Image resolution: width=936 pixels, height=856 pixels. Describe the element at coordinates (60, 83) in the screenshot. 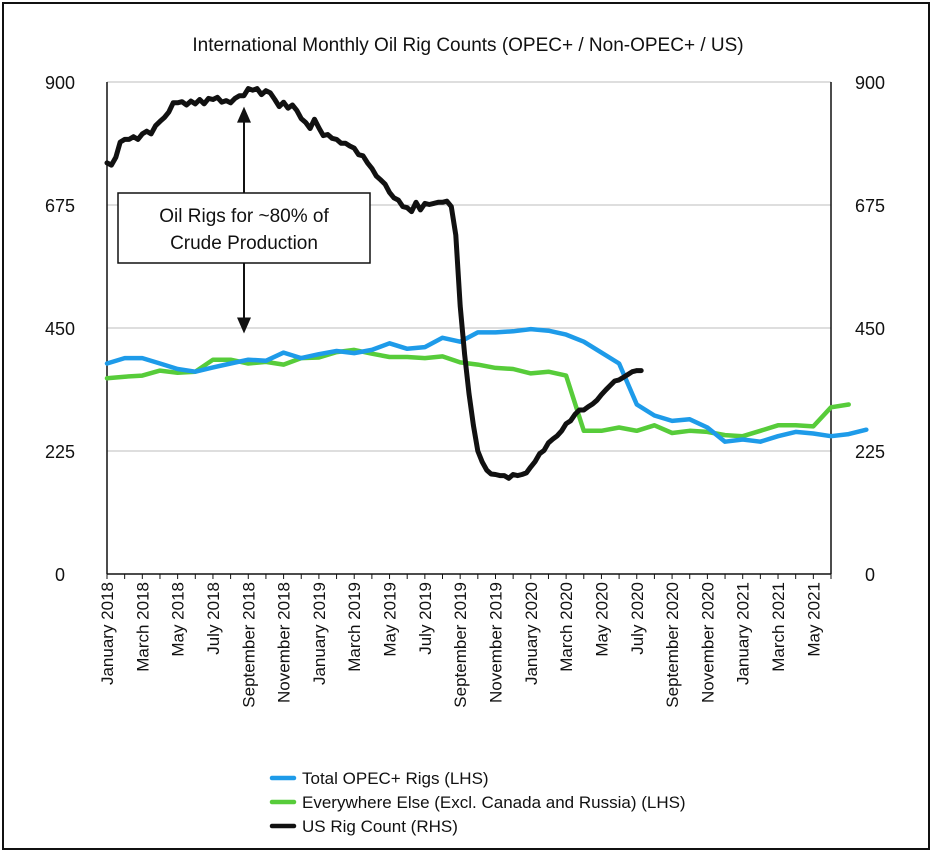

I see `left-tick-label: 900` at that location.